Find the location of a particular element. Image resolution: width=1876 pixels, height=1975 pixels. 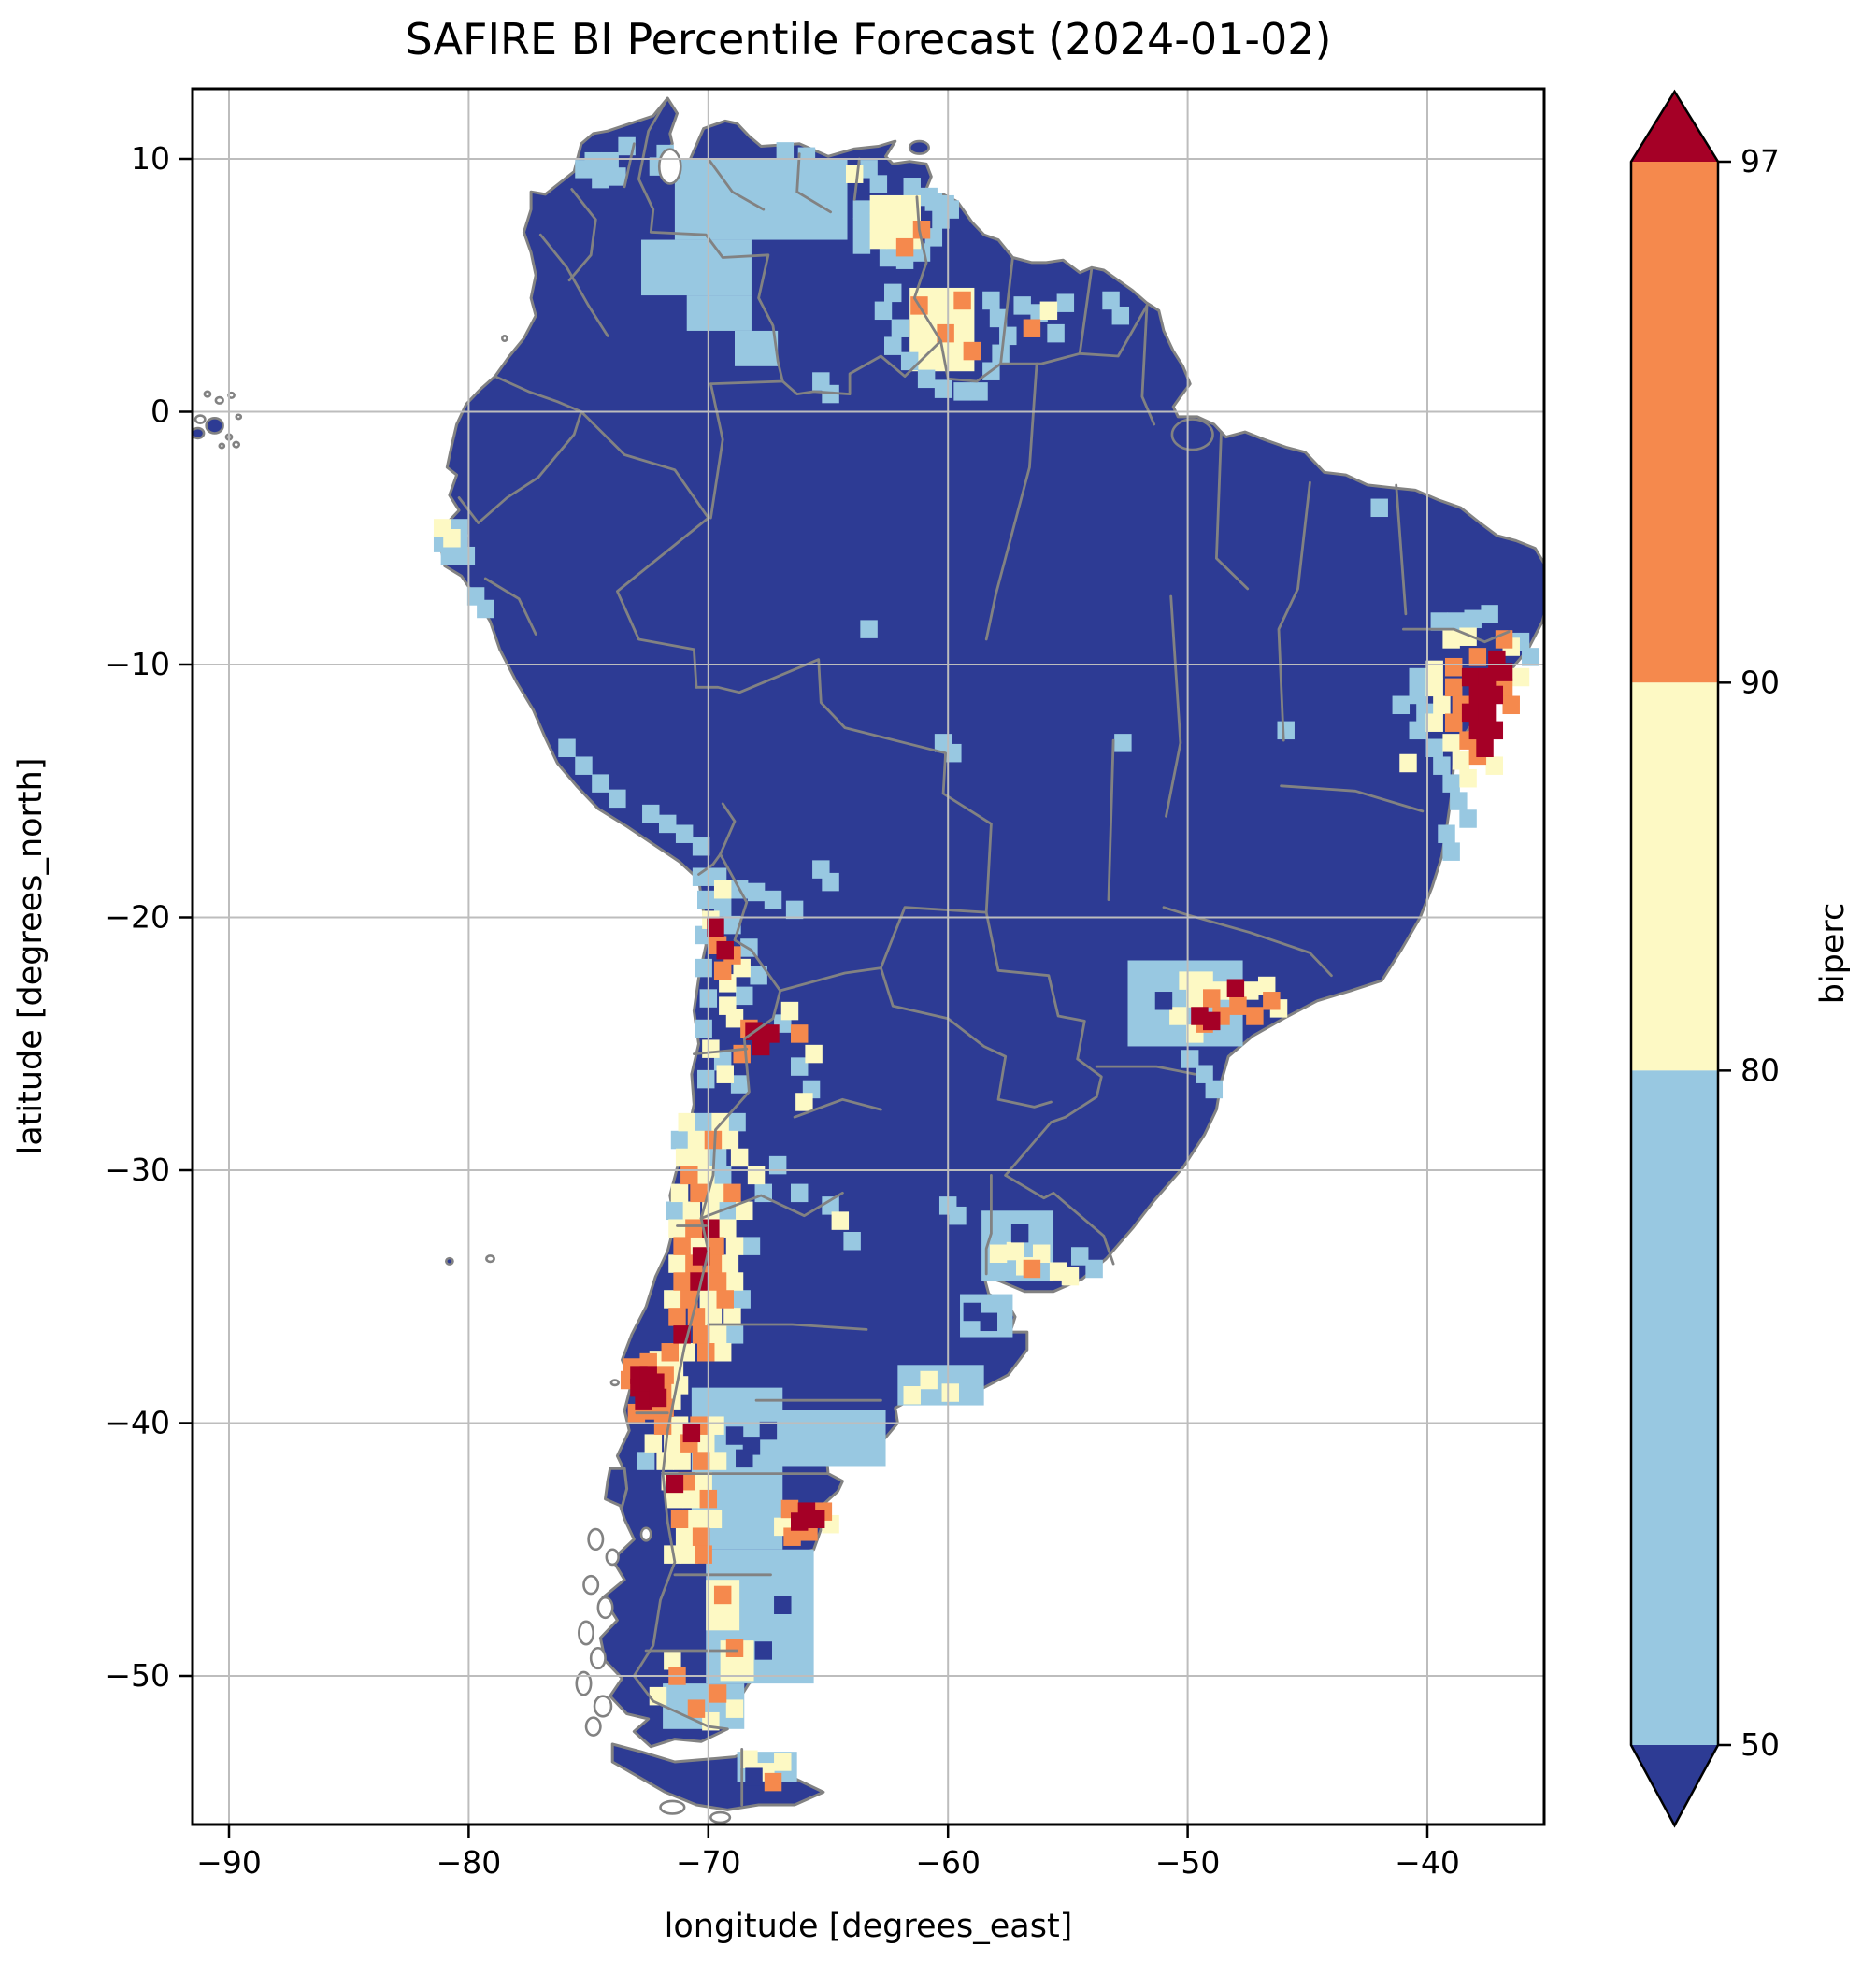

x-tick-label: −60 is located at coordinates (948, 1862).